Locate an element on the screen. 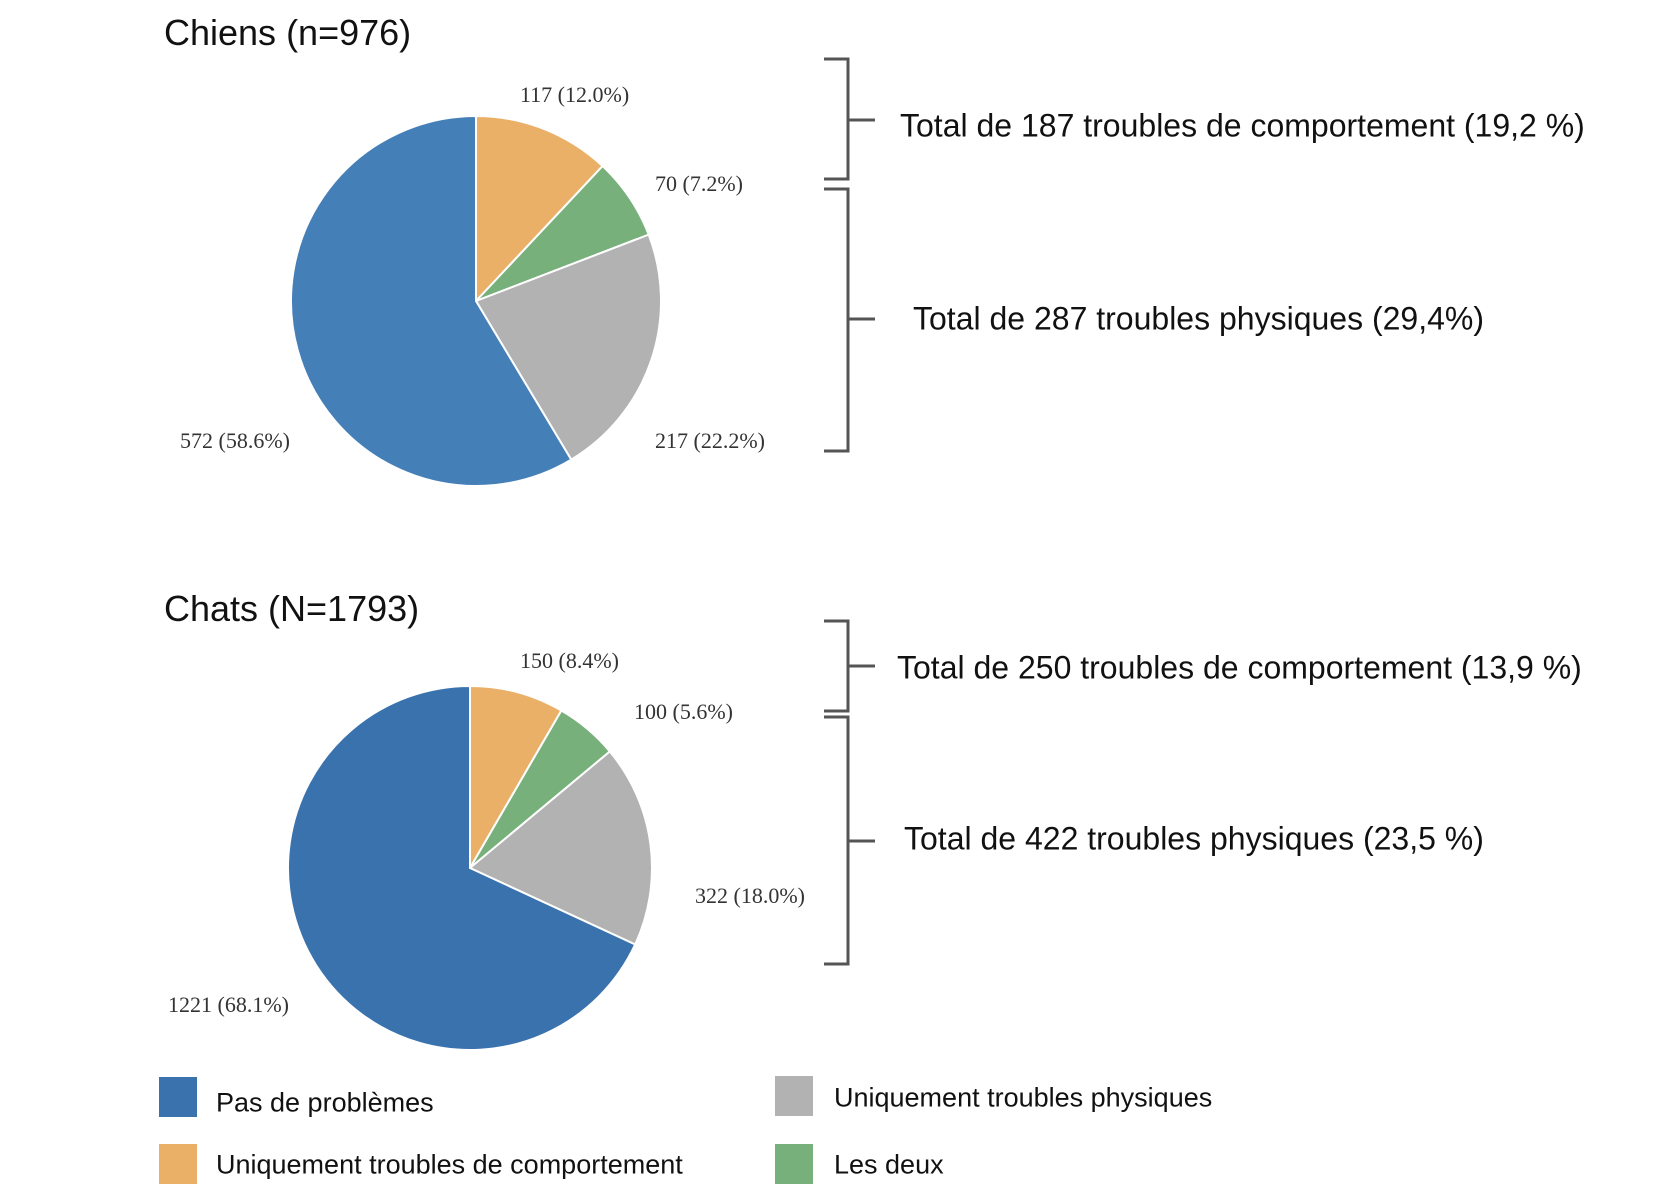 The width and height of the screenshot is (1676, 1202). dogs-label-both: 70 (7.2%) is located at coordinates (699, 183).